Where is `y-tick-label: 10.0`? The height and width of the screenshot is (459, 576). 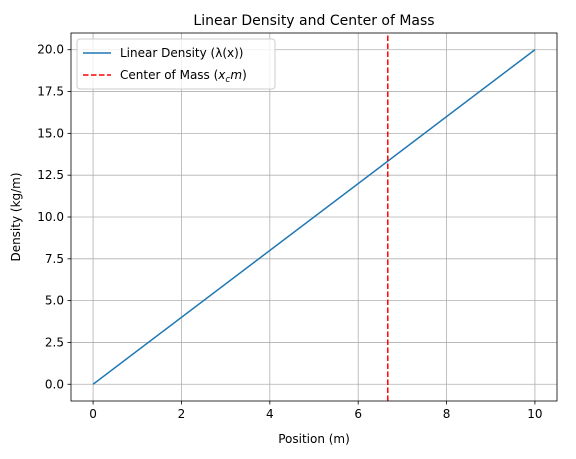 y-tick-label: 10.0 is located at coordinates (50, 217).